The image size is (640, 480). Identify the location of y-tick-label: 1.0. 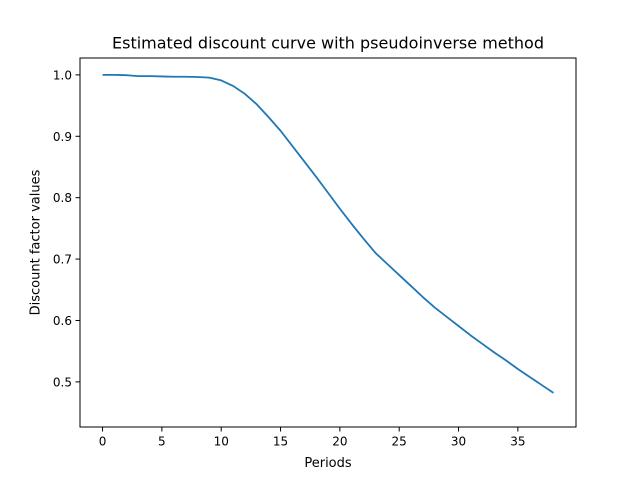
(62, 75).